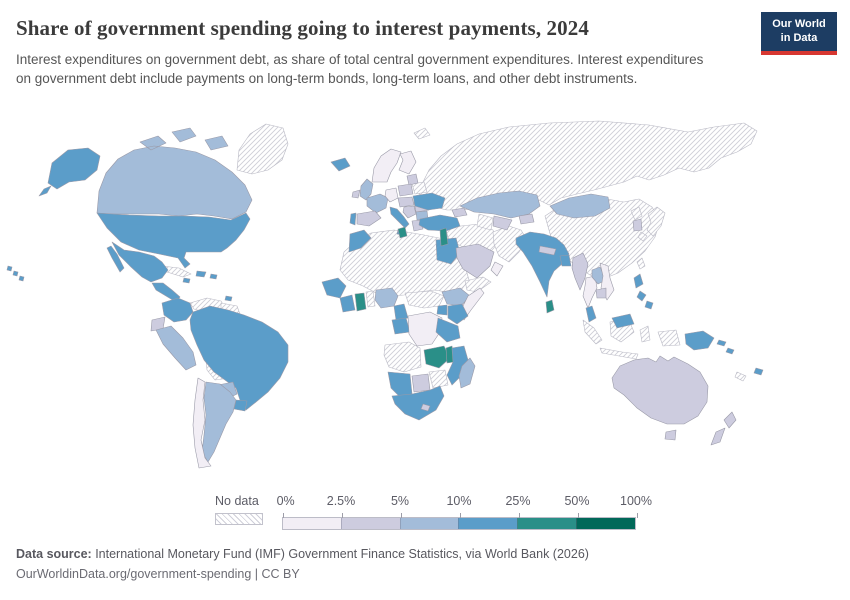  I want to click on country-saudi-arabia, so click(475, 261).